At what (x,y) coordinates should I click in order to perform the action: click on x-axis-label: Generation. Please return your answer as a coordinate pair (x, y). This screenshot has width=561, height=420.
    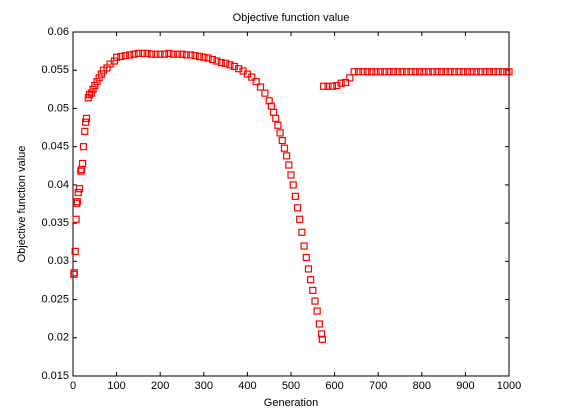
    Looking at the image, I should click on (291, 403).